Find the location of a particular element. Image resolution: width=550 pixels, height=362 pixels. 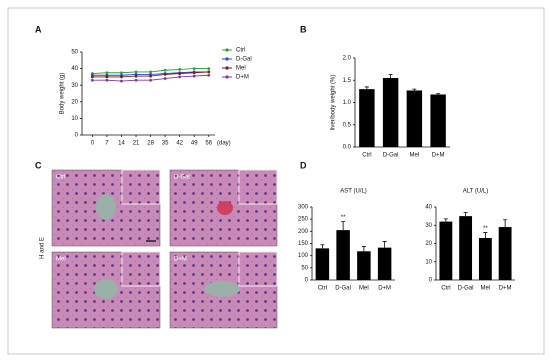

y-tick-label: 2.0 is located at coordinates (347, 59).